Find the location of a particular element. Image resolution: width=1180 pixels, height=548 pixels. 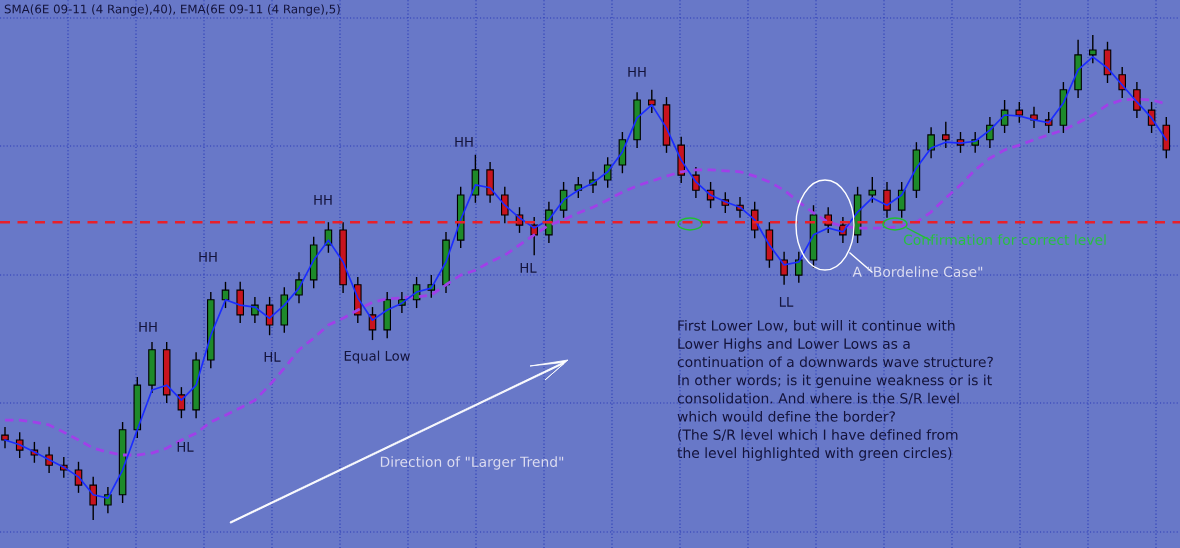

text: SMA(6E 09-11 (4 Range),40), EMA(6E 09-11 (4 Range),5) is located at coordinates (172, 10).